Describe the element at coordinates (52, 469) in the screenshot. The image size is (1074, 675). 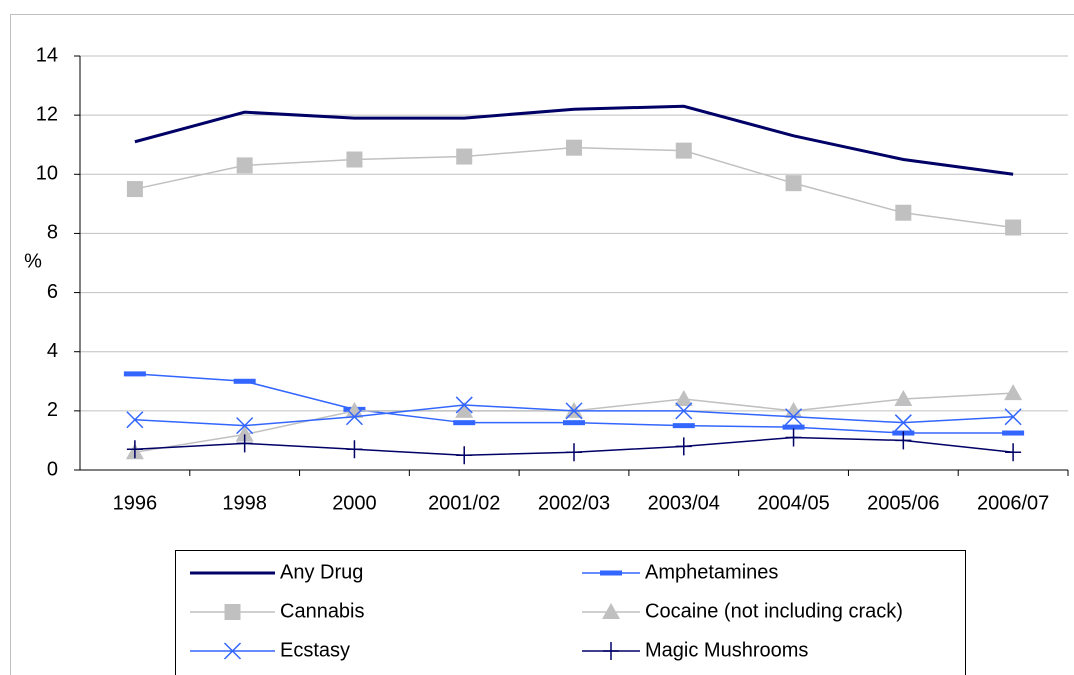
I see `y-tick-label: 0` at that location.